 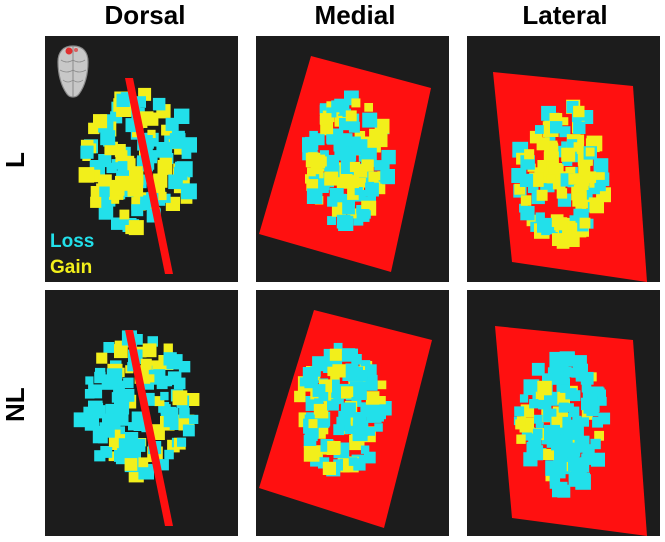 I want to click on column-title-medial: Medial, so click(x=355, y=15).